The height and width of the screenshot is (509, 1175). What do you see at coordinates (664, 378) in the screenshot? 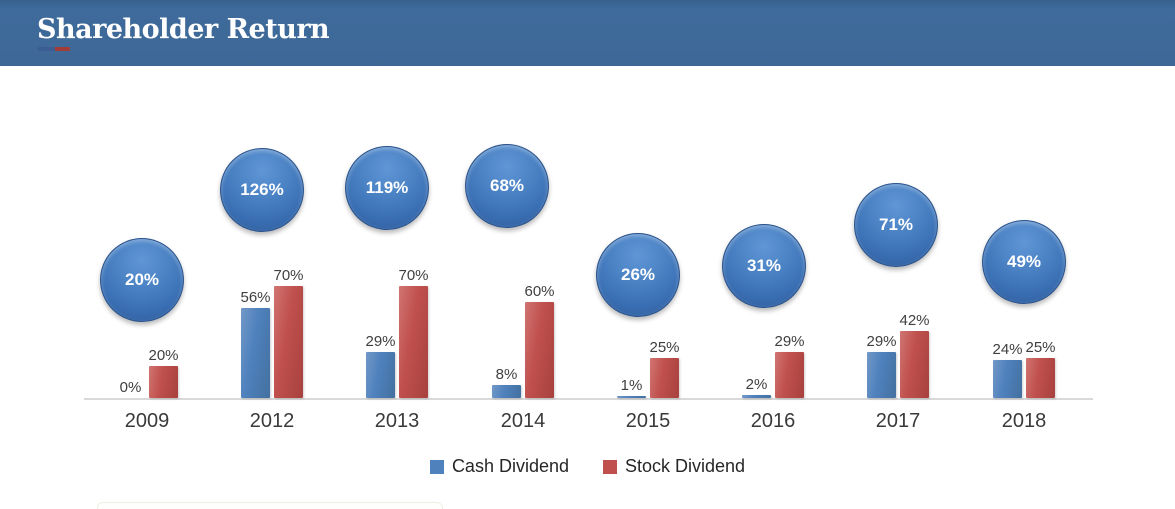
I see `stock-dividend-bar-2015` at bounding box center [664, 378].